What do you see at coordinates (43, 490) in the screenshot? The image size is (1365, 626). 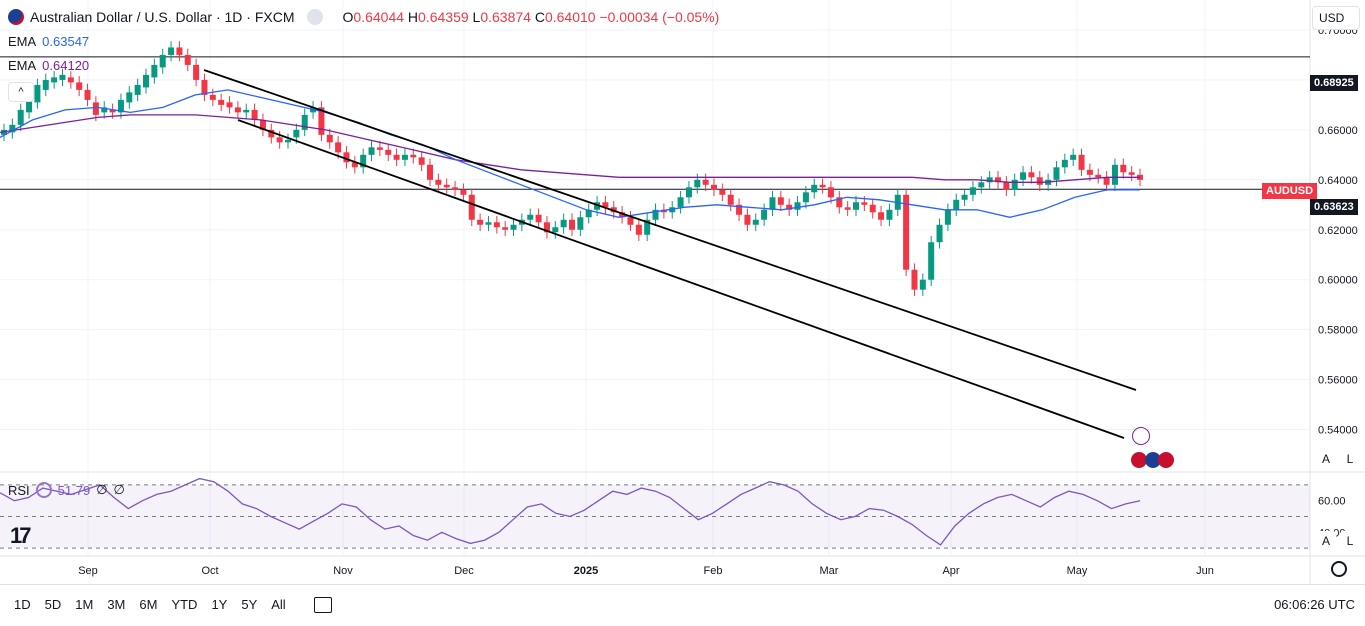 I see `rsi-settings-icon` at bounding box center [43, 490].